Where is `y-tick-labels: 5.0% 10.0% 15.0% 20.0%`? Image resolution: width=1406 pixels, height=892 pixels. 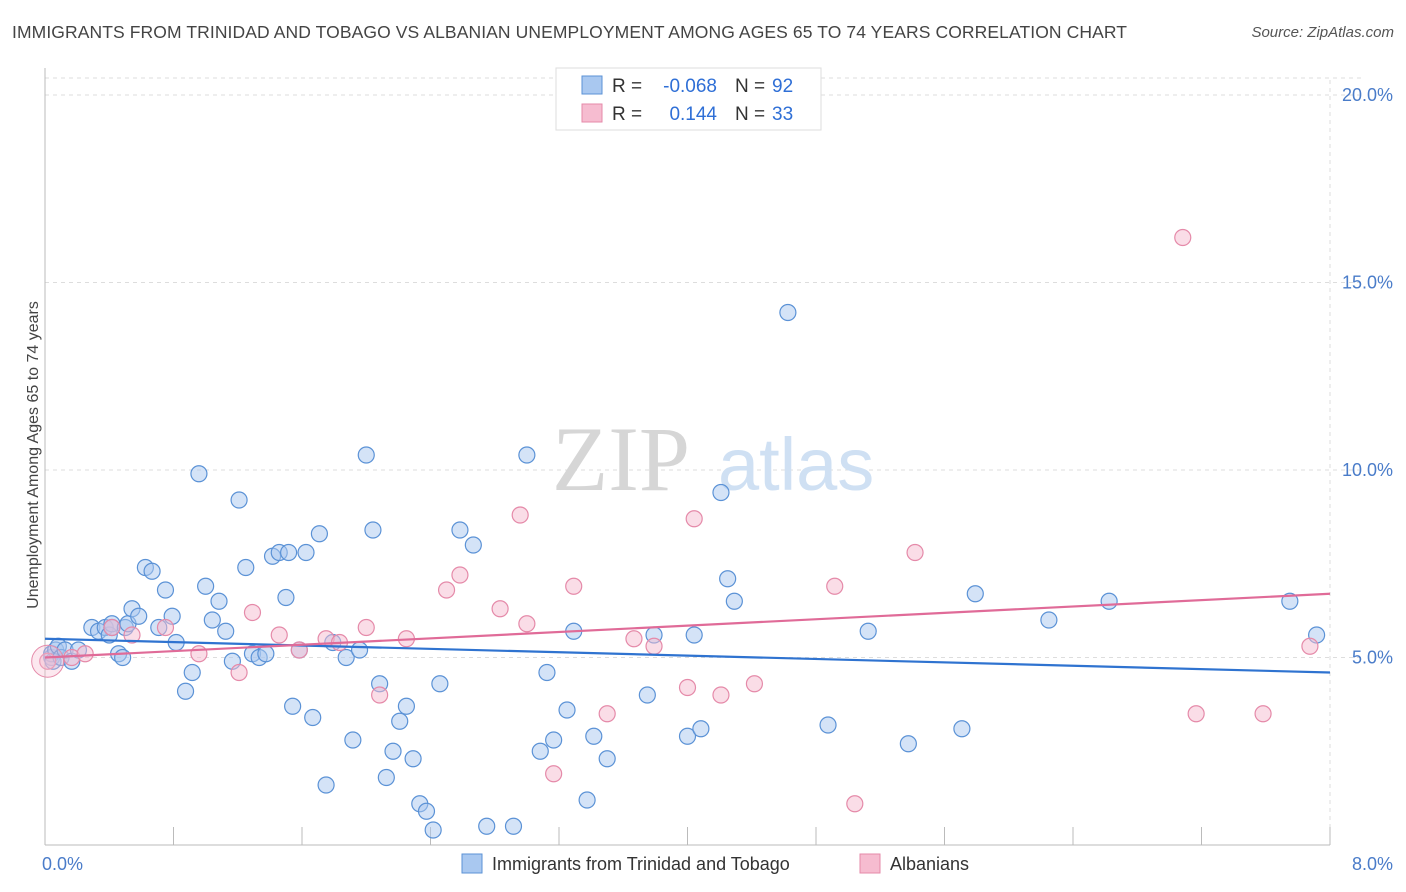
y-tick-labels: 5.0% 10.0% 15.0% 20.0% is located at coordinates (1367, 376).